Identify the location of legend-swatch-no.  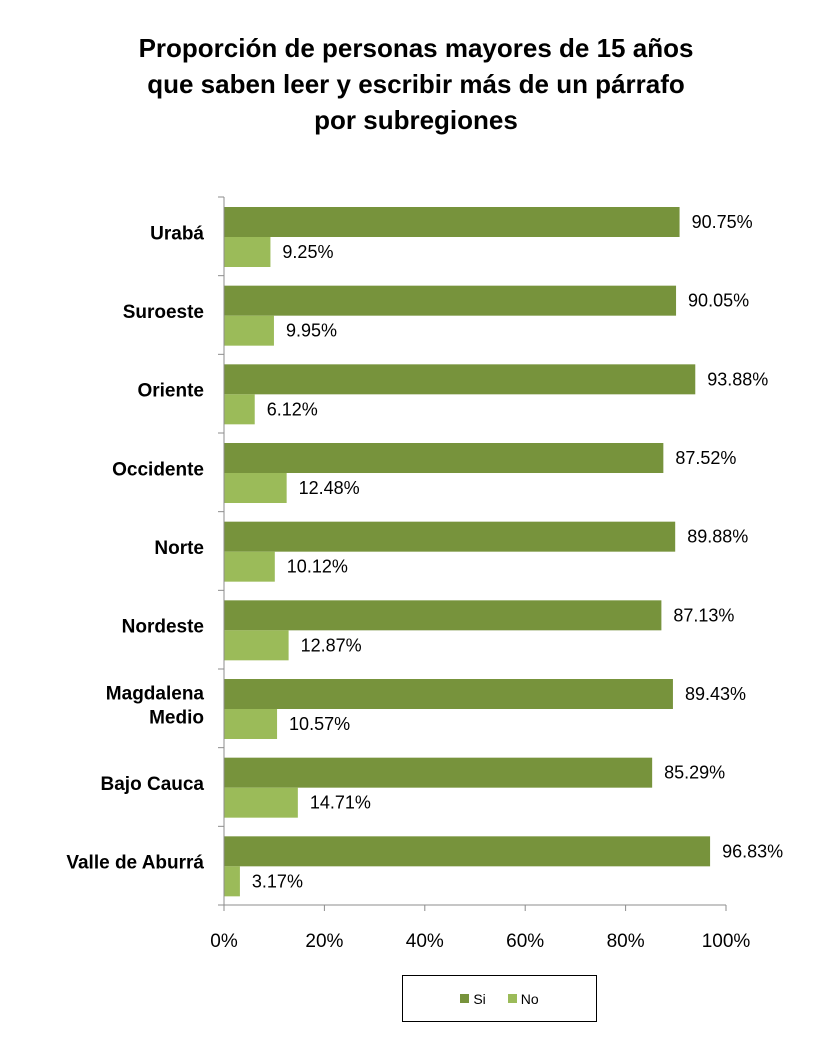
(512, 998).